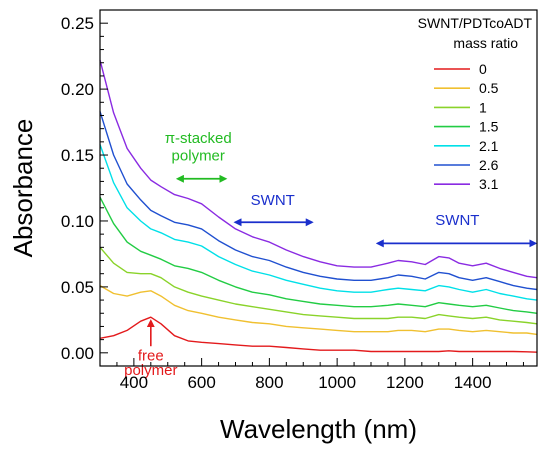 The image size is (550, 449). Describe the element at coordinates (489, 127) in the screenshot. I see `legend-label-1.5: 1.5` at that location.